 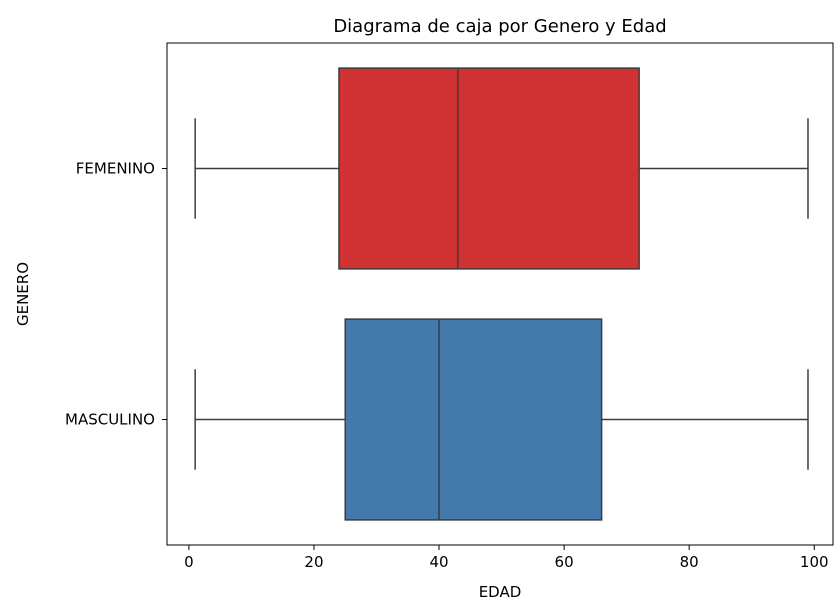 I want to click on x-tick-label: 40, so click(x=438, y=562).